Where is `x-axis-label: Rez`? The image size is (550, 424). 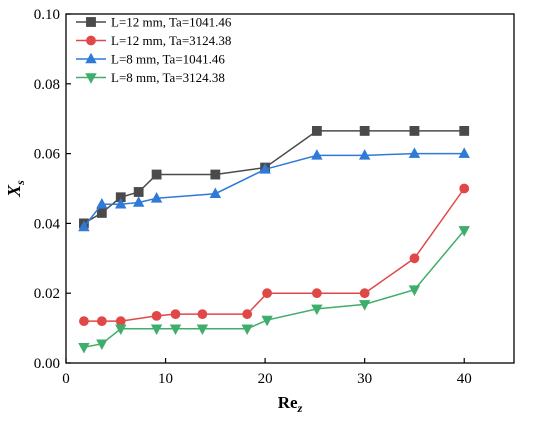 x-axis-label: Rez is located at coordinates (290, 404).